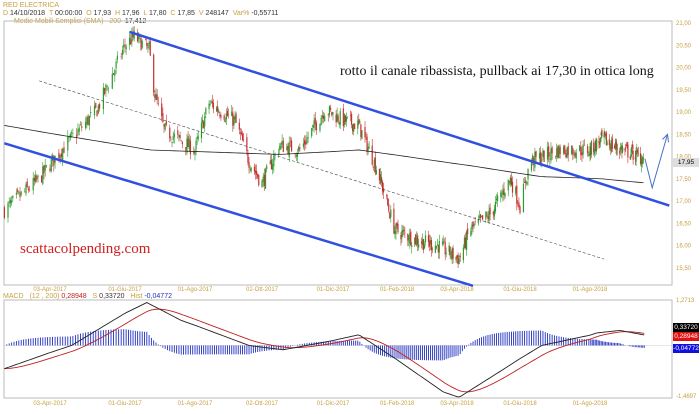 This screenshot has width=700, height=414. Describe the element at coordinates (665, 138) in the screenshot. I see `arrow-head-icon` at that location.